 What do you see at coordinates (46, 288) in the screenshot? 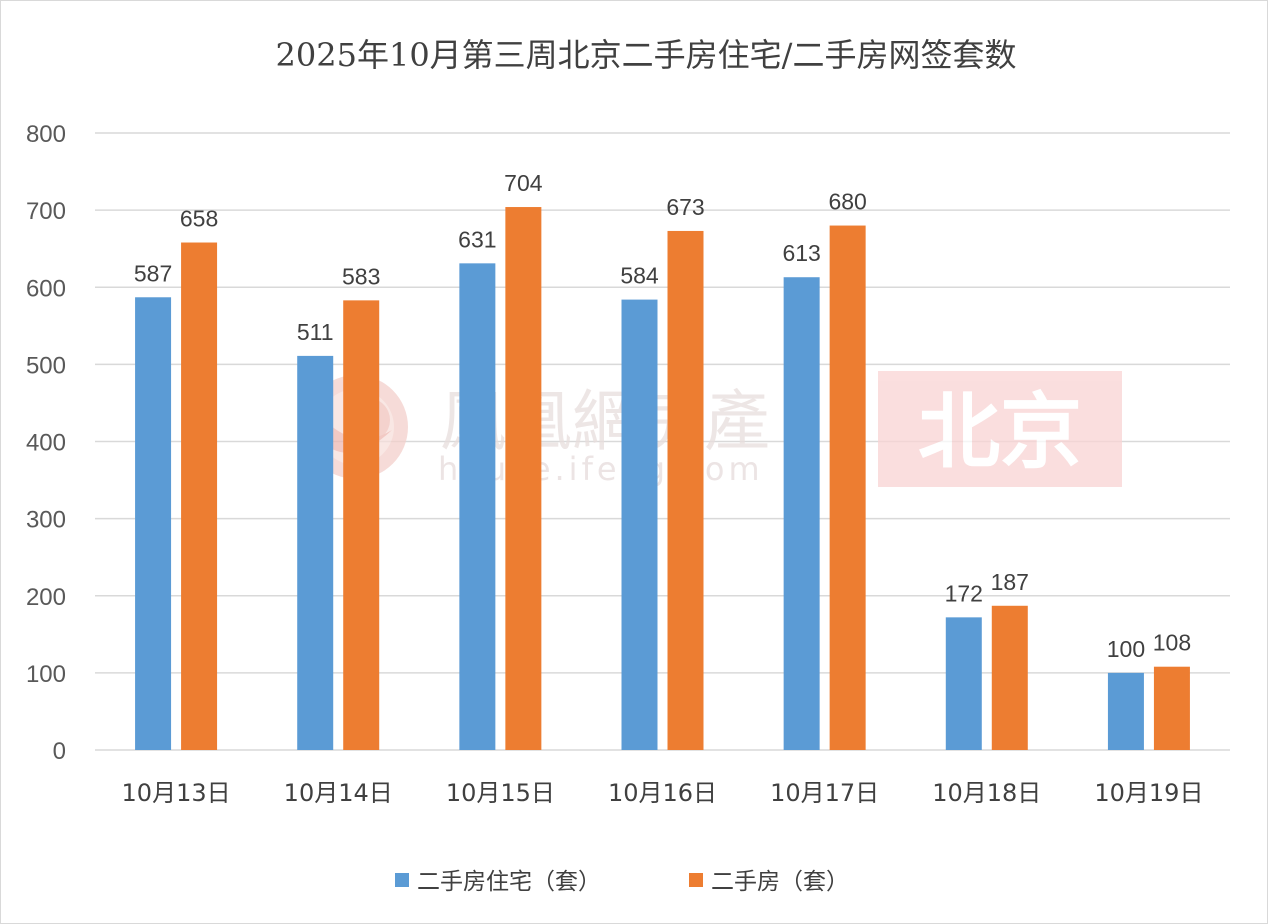
I see `y-tick-label: 600` at bounding box center [46, 288].